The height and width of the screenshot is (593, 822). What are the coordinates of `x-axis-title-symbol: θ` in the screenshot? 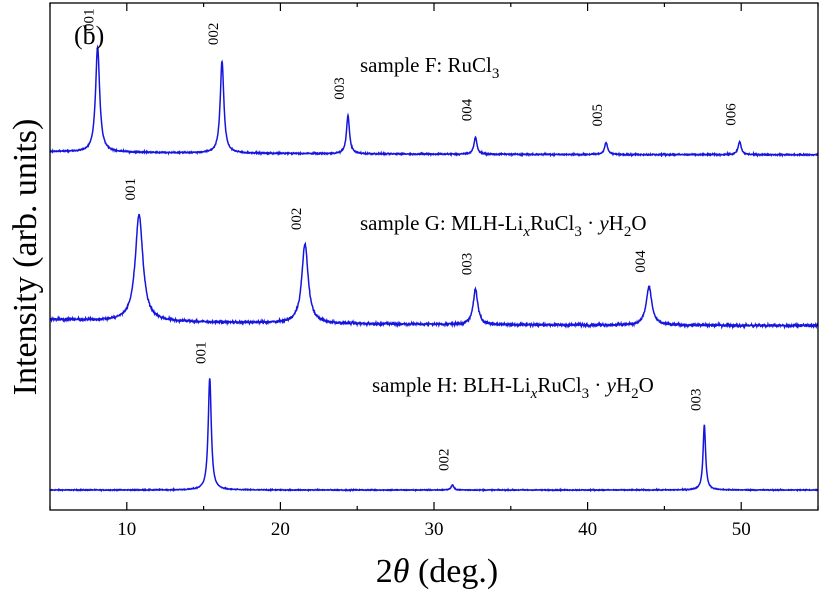 It's located at (401, 571).